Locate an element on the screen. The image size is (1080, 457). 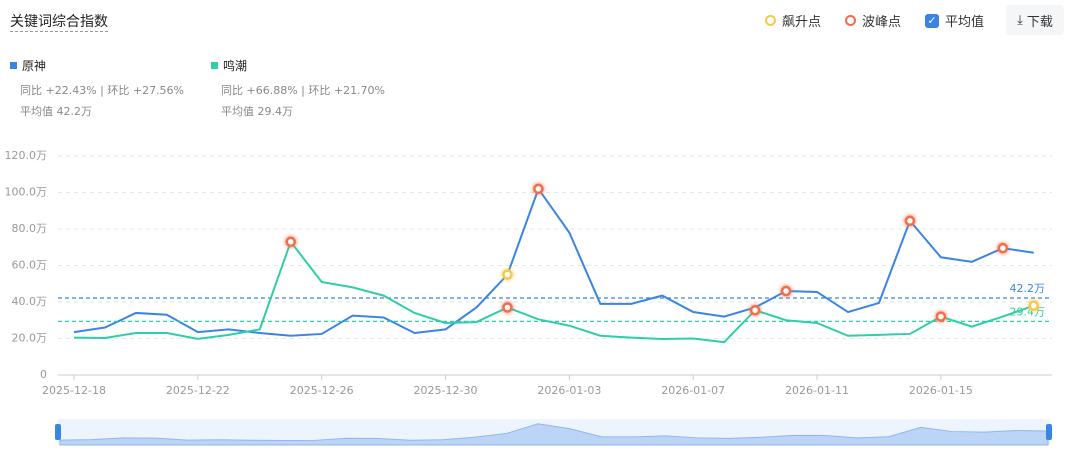
label: 飙升点 is located at coordinates (802, 22).